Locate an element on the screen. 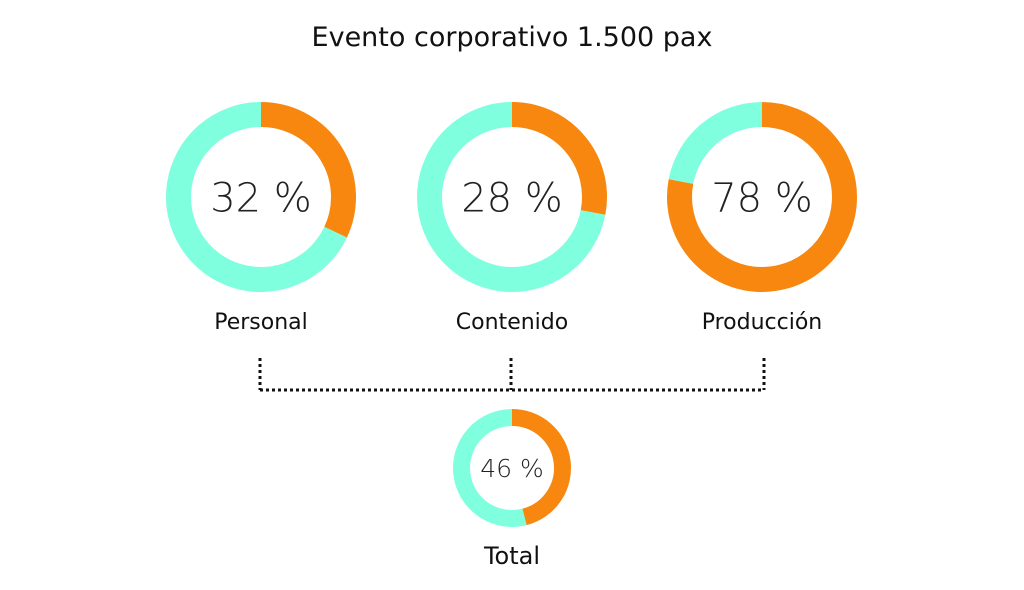 Image resolution: width=1024 pixels, height=590 pixels. donut-category-label: Total is located at coordinates (511, 556).